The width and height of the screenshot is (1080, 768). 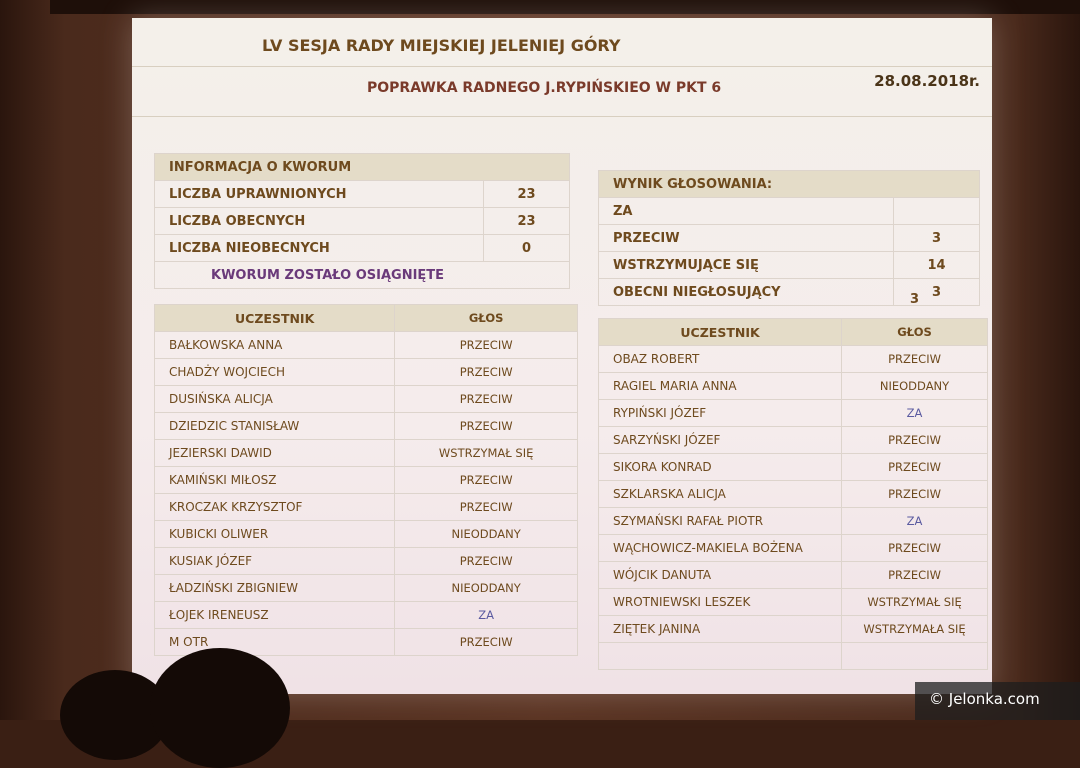 What do you see at coordinates (274, 453) in the screenshot?
I see `participant-name: JEZIERSKI DAWID` at bounding box center [274, 453].